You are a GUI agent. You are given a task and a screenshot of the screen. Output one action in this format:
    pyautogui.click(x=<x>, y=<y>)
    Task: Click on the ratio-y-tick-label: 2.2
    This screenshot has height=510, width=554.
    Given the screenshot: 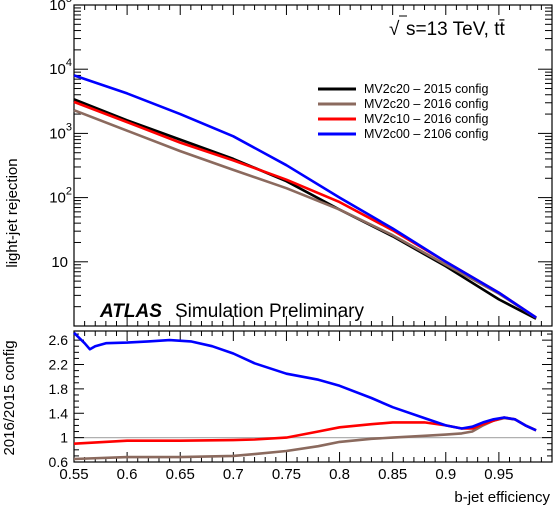 What is the action you would take?
    pyautogui.click(x=59, y=365)
    